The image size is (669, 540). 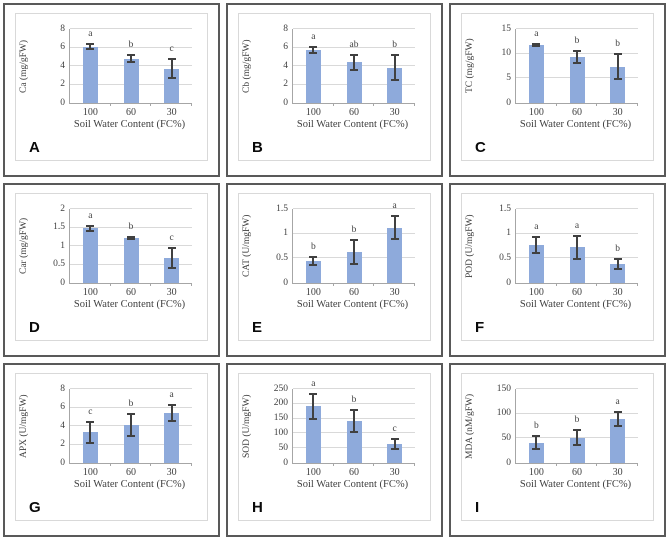 I want to click on y-tick-label: 4, so click(x=62, y=425).